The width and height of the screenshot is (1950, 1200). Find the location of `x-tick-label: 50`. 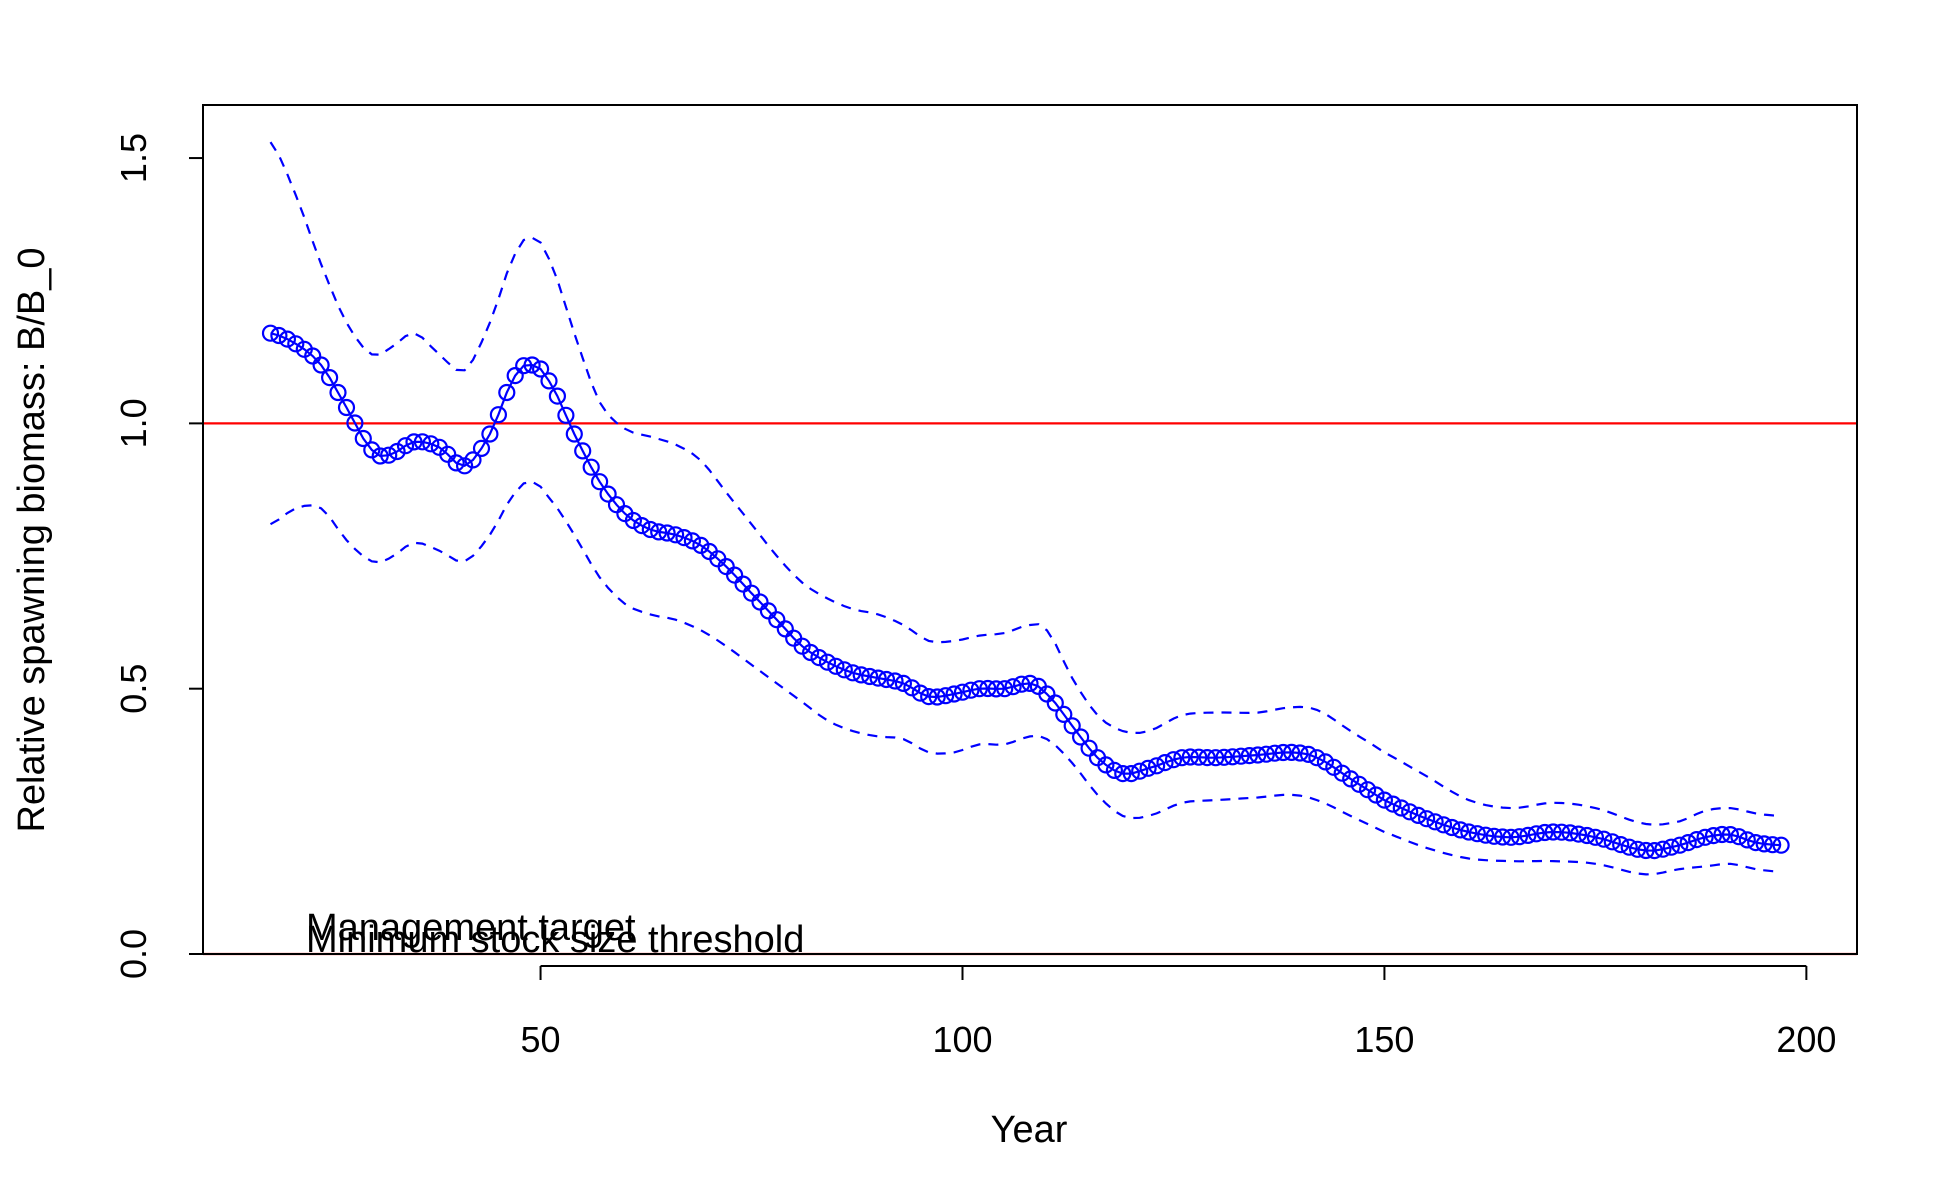

x-tick-label: 50 is located at coordinates (541, 1039).